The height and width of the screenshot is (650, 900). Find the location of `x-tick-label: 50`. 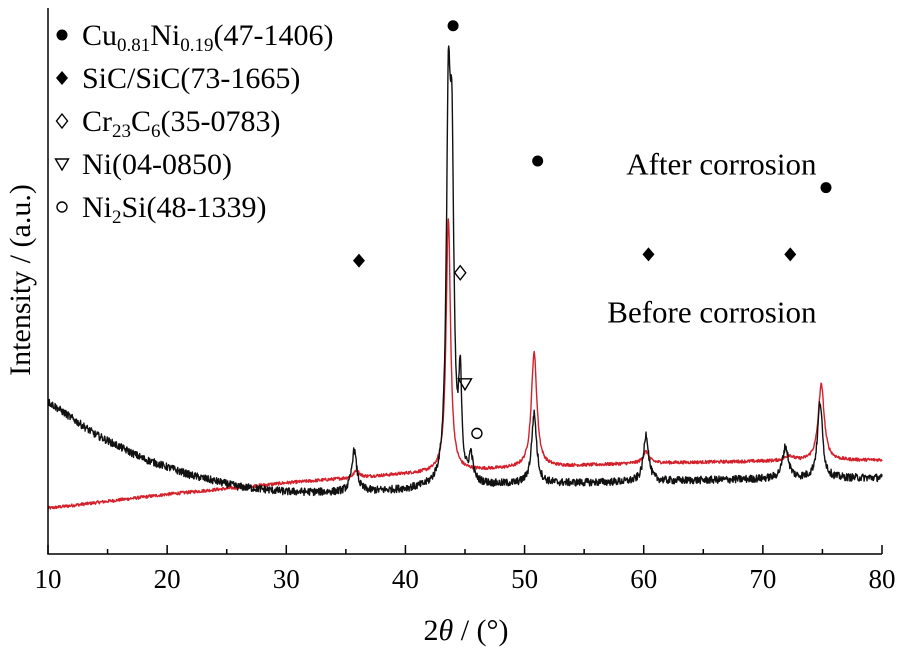

x-tick-label: 50 is located at coordinates (524, 579).